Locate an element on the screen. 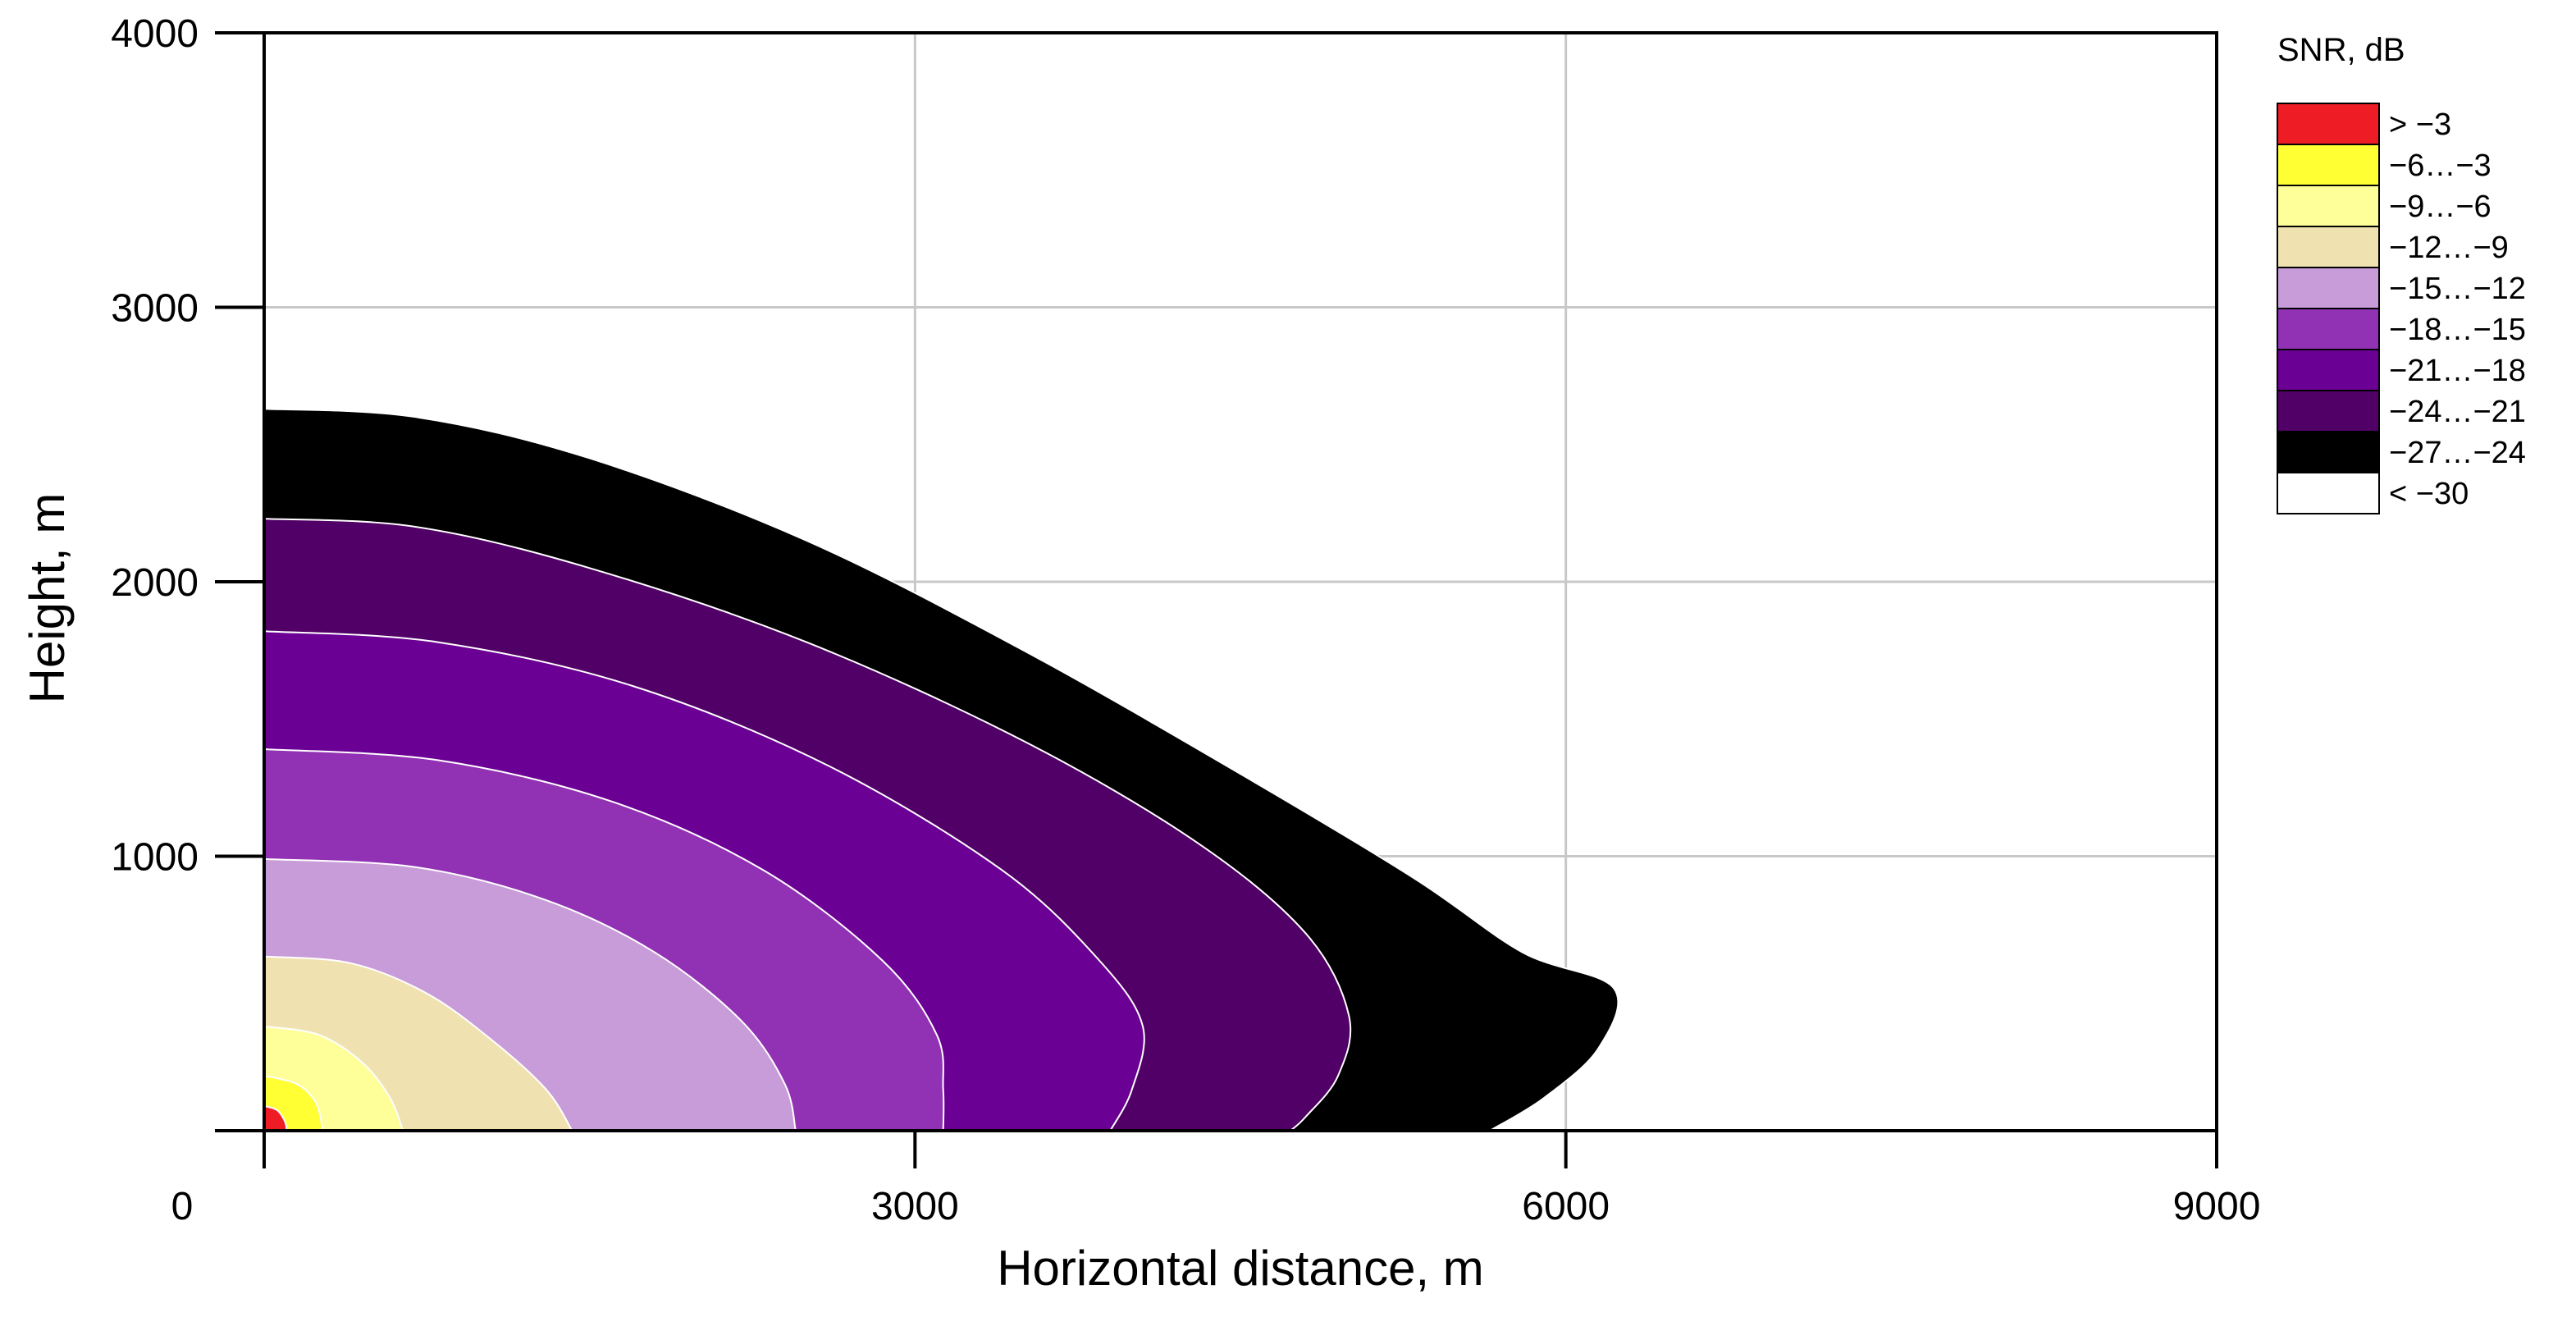 This screenshot has height=1326, width=2576. legend-label: < −30 is located at coordinates (2429, 494).